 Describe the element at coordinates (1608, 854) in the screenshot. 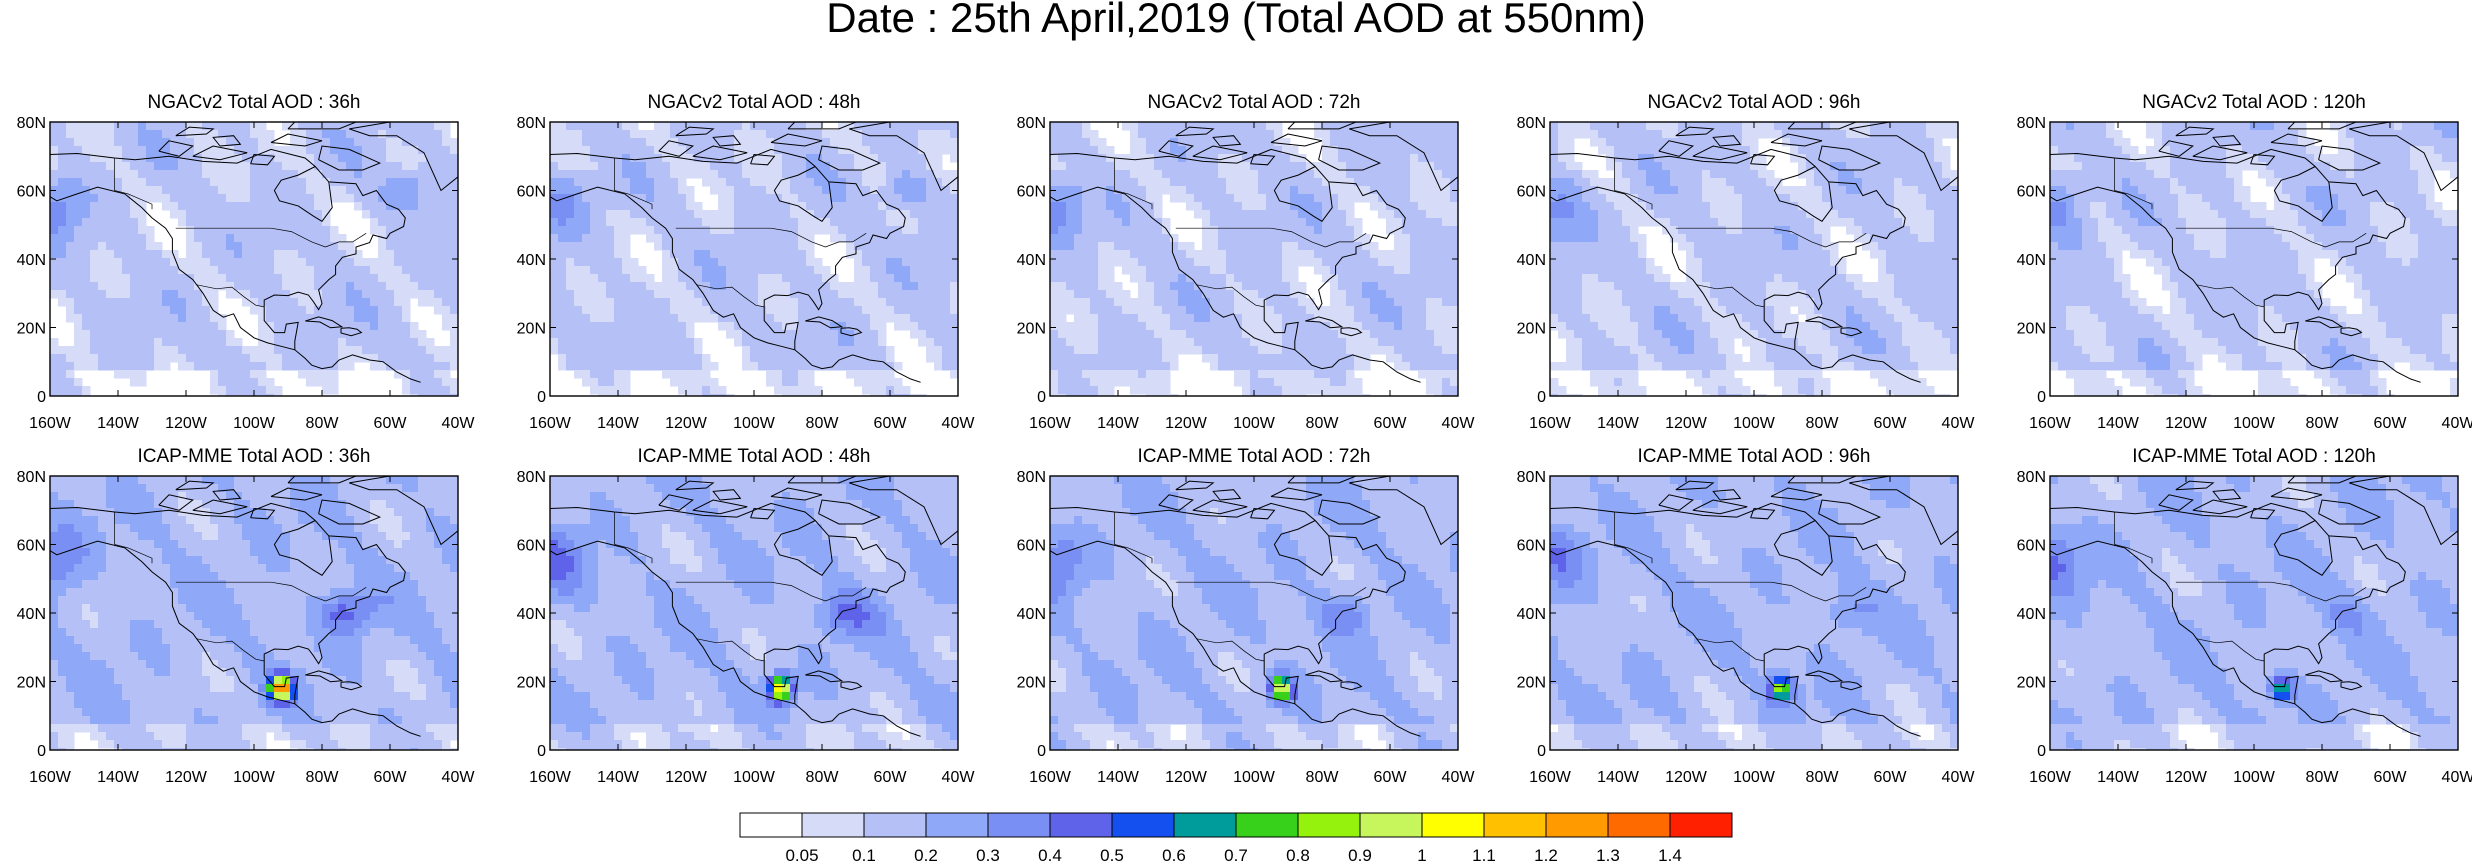

I see `colorbar-label: 1.3` at that location.